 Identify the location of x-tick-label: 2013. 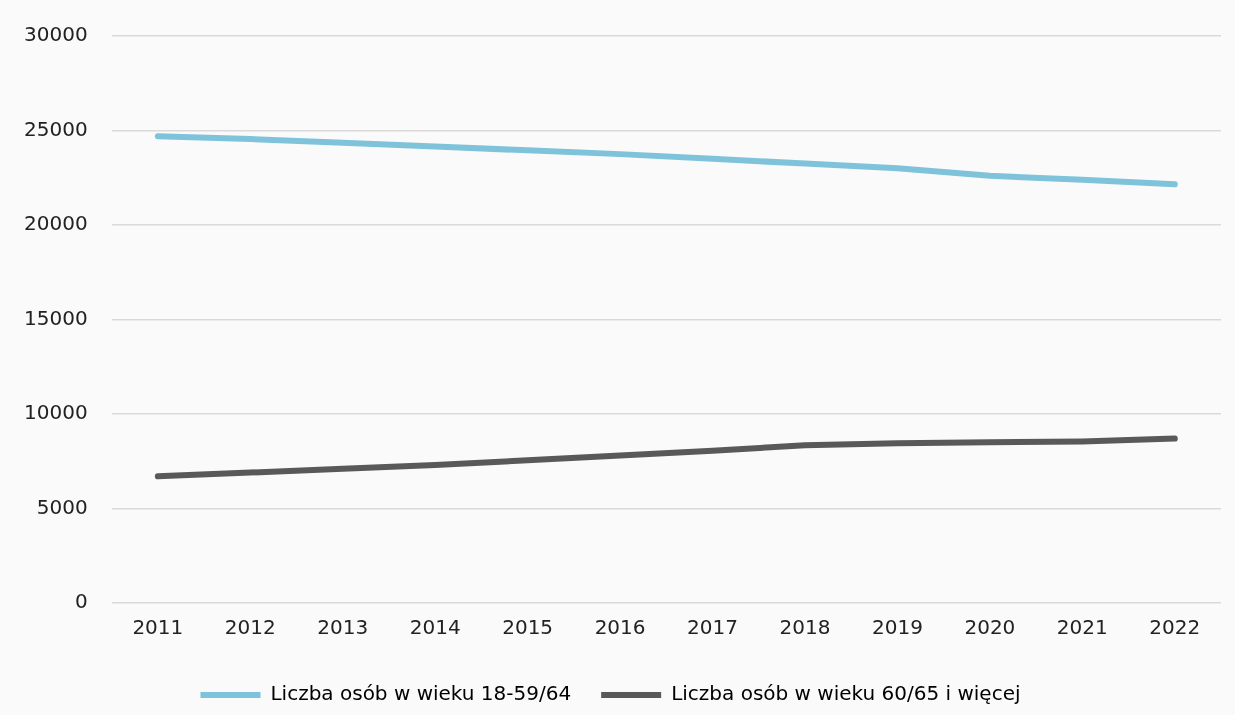
(343, 627).